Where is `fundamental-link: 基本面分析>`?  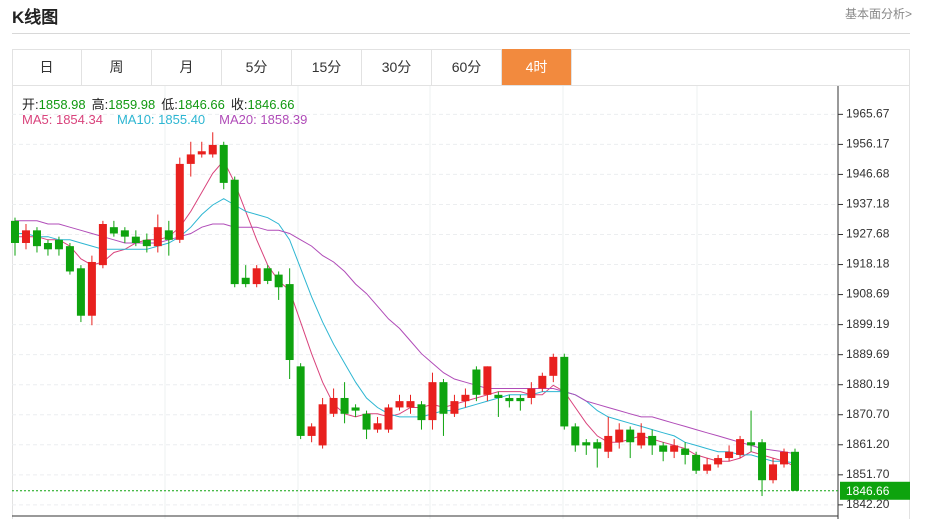 fundamental-link: 基本面分析> is located at coordinates (878, 14).